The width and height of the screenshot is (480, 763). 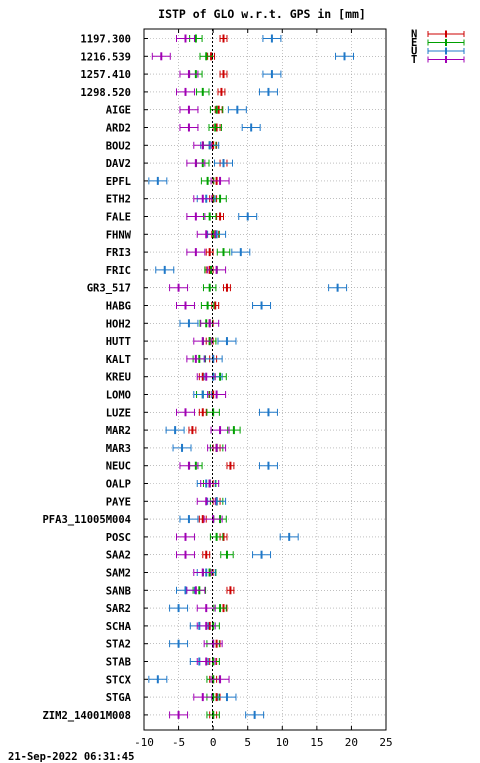 What do you see at coordinates (446, 51) in the screenshot?
I see `legend-swatch-u` at bounding box center [446, 51].